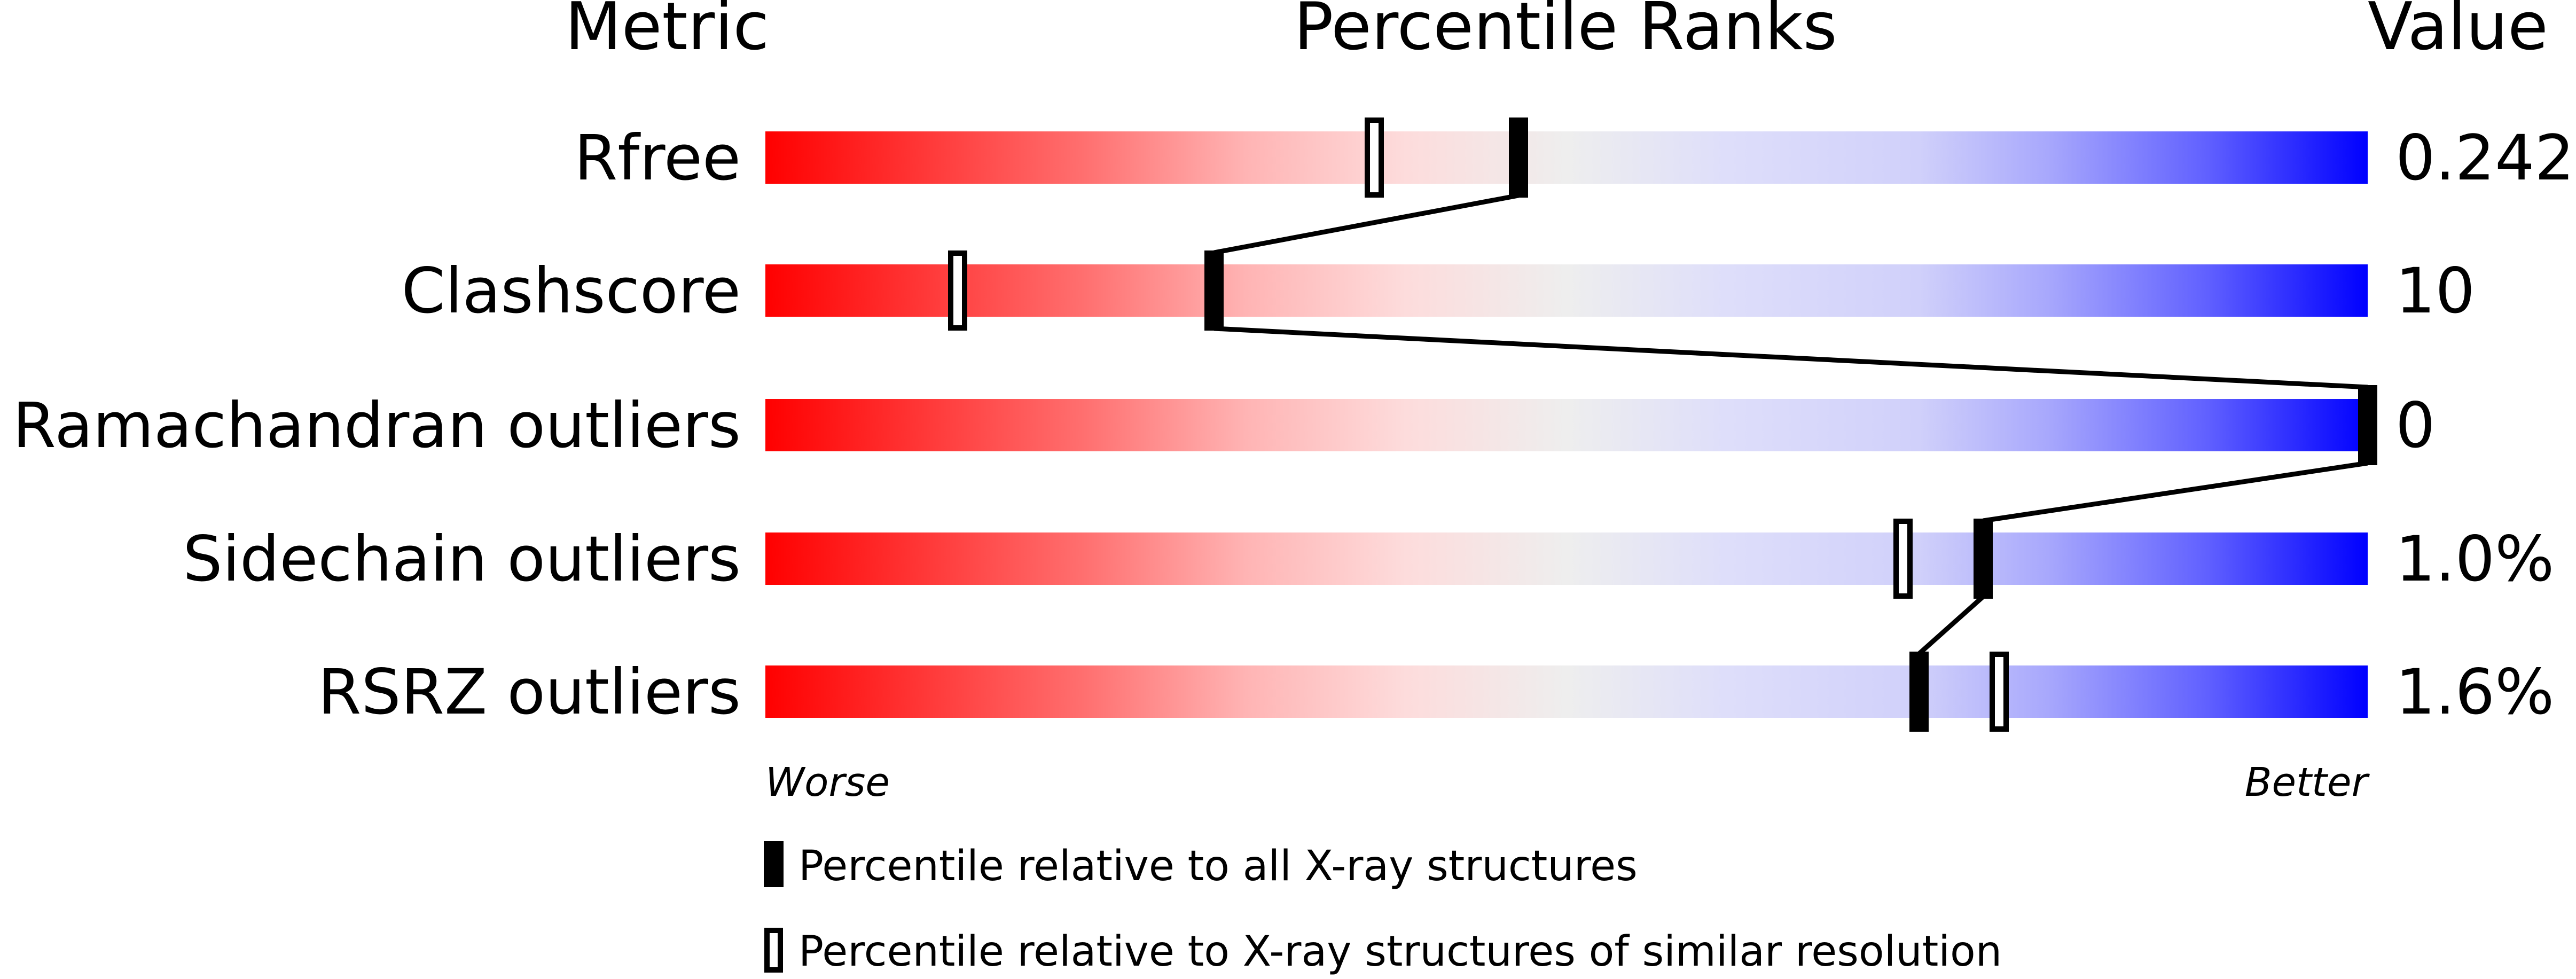 The image size is (2576, 979). I want to click on metric-row: Sidechain outliers 1.0%, so click(1368, 559).